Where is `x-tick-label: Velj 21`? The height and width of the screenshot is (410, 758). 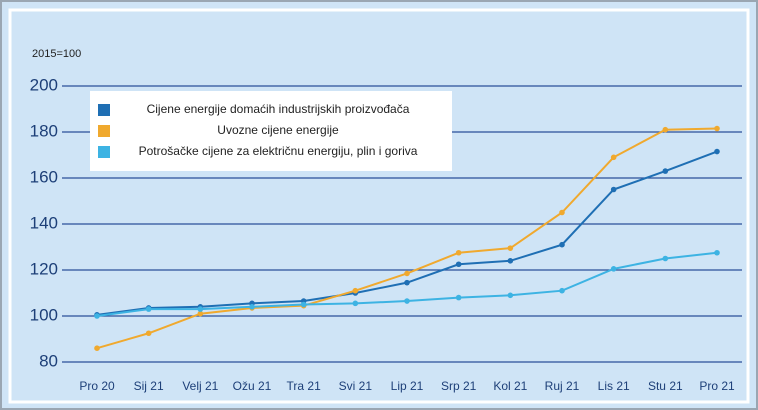 x-tick-label: Velj 21 is located at coordinates (200, 386).